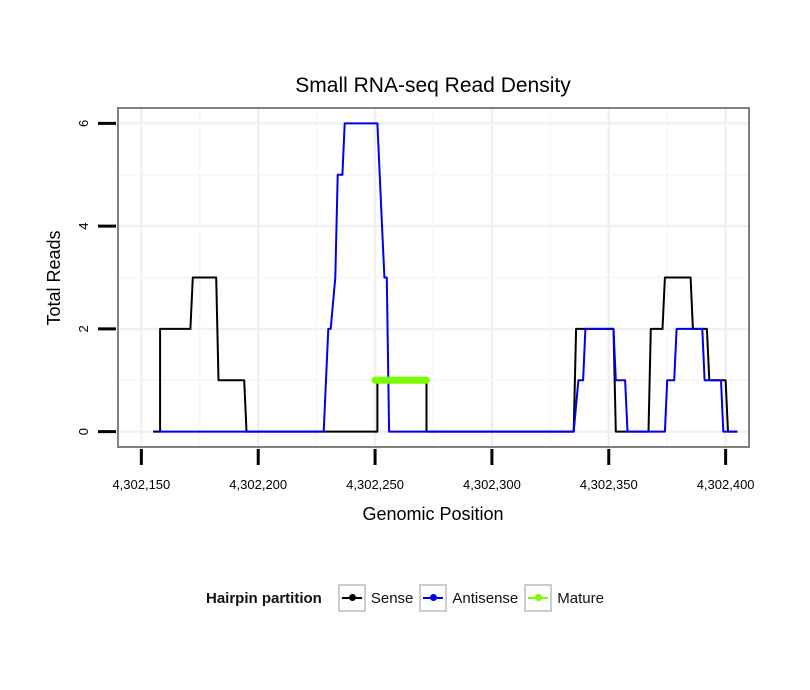 The image size is (810, 690). What do you see at coordinates (258, 484) in the screenshot?
I see `x-tick-label-1: 4,302,200` at bounding box center [258, 484].